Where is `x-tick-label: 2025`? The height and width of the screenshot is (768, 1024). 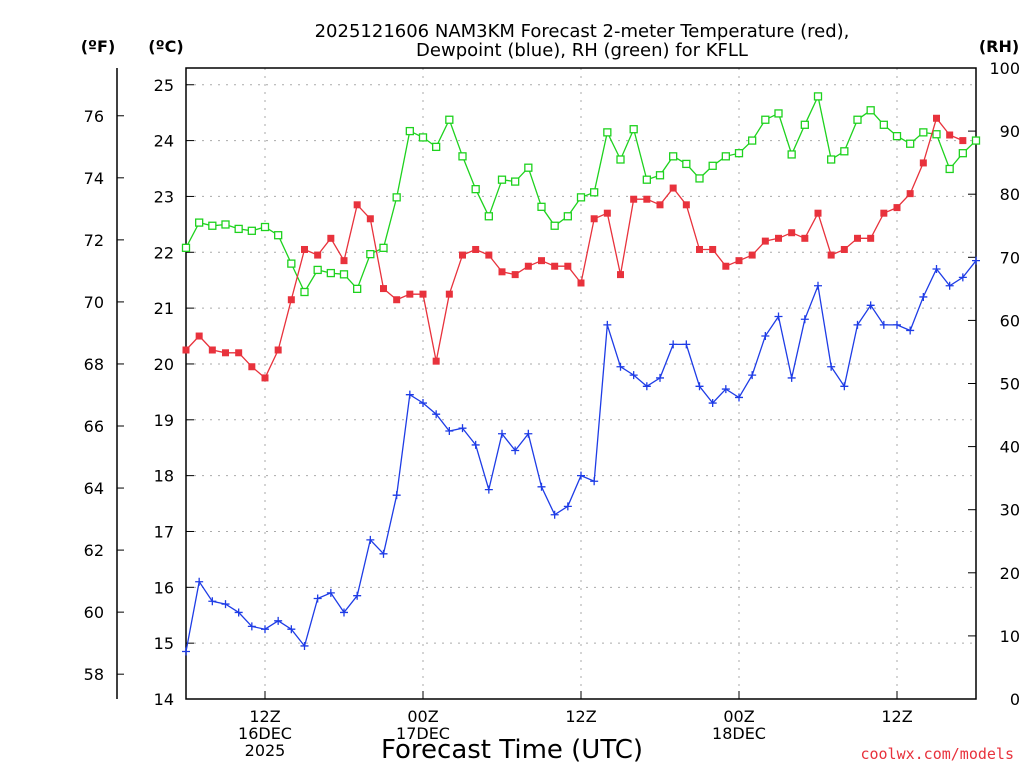 x-tick-label: 2025 is located at coordinates (265, 750).